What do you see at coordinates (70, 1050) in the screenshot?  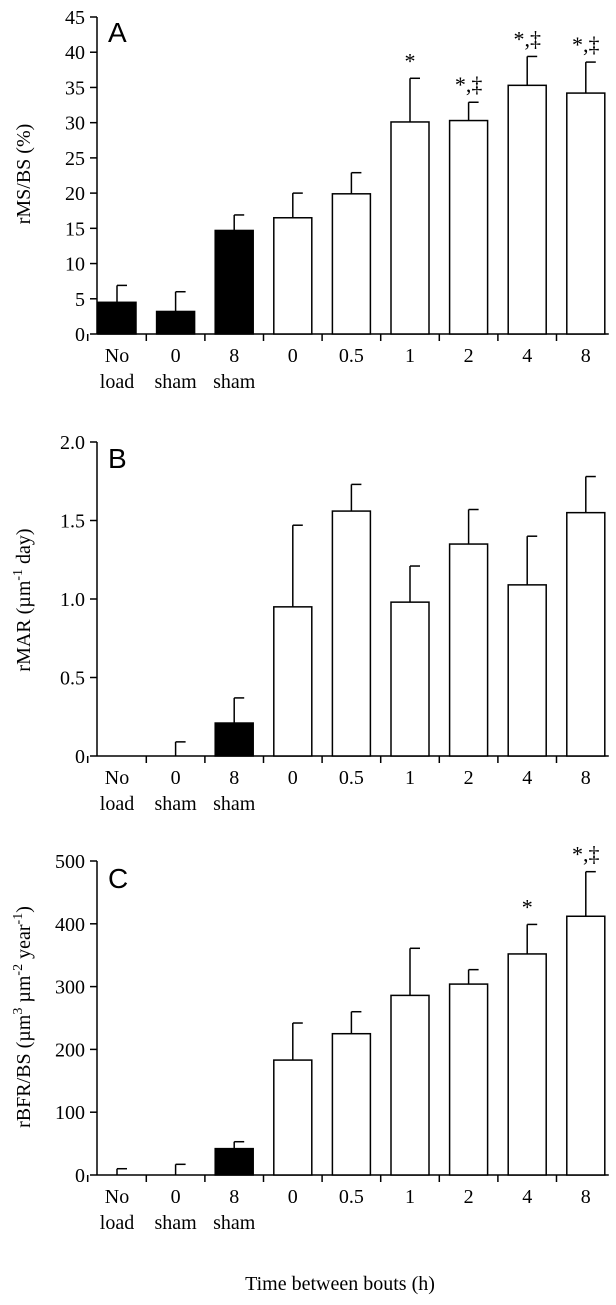 I see `y-tick-label: 200` at bounding box center [70, 1050].